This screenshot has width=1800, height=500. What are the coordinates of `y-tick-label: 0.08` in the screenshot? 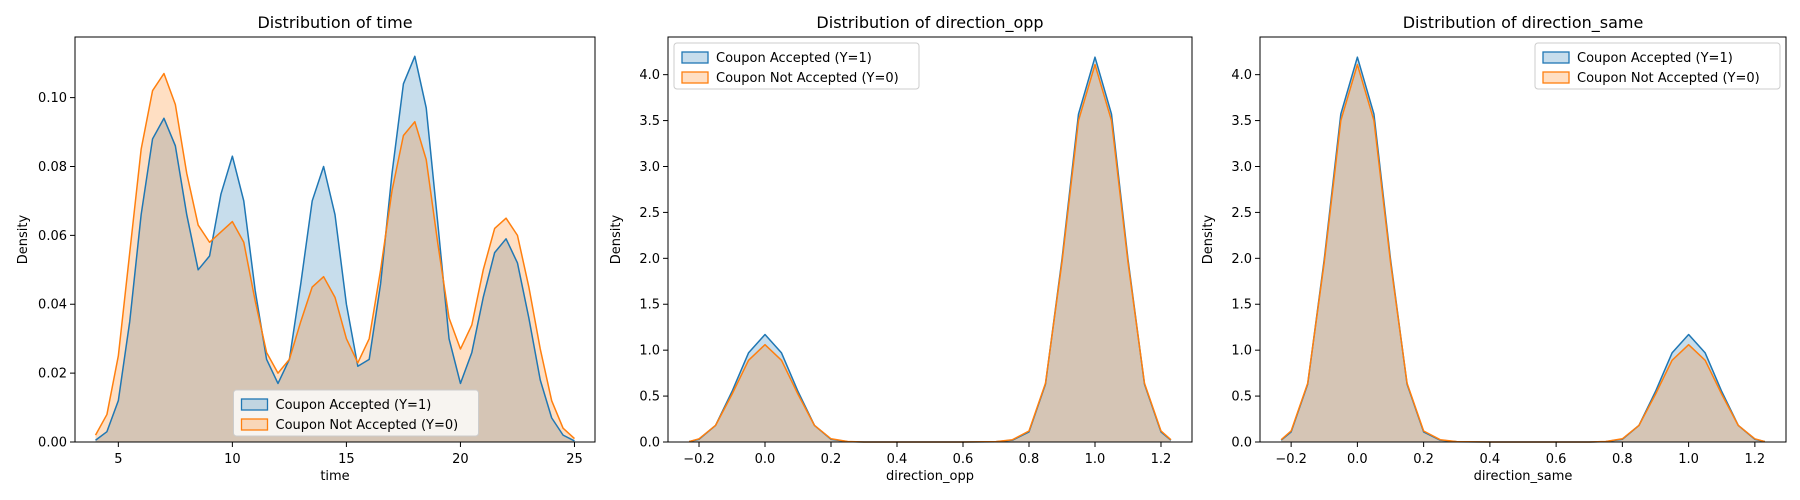 It's located at (52, 167).